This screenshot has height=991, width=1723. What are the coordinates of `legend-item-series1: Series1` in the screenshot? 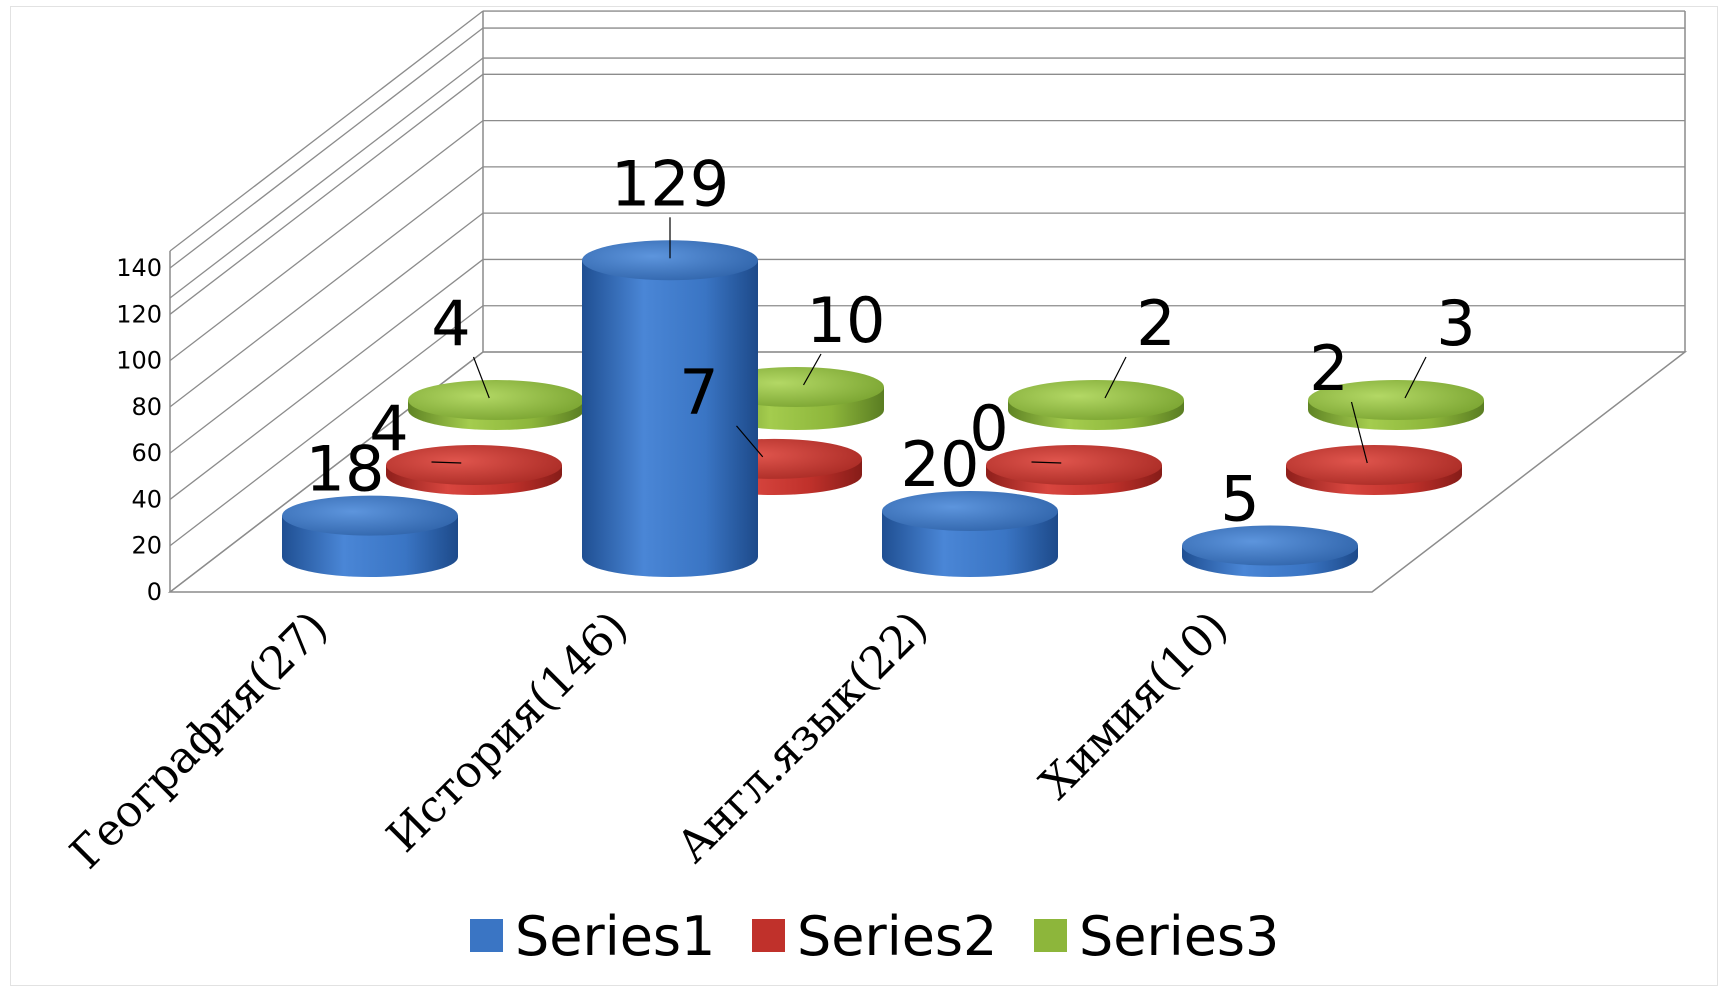 It's located at (592, 936).